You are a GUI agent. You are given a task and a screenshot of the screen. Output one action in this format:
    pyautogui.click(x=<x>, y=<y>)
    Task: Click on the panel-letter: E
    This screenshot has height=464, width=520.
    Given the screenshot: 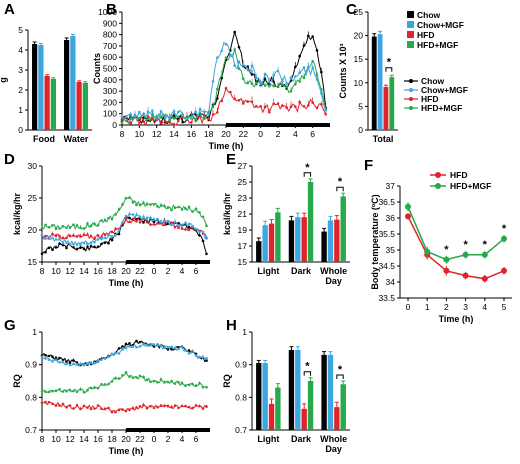 What is the action you would take?
    pyautogui.click(x=231, y=159)
    